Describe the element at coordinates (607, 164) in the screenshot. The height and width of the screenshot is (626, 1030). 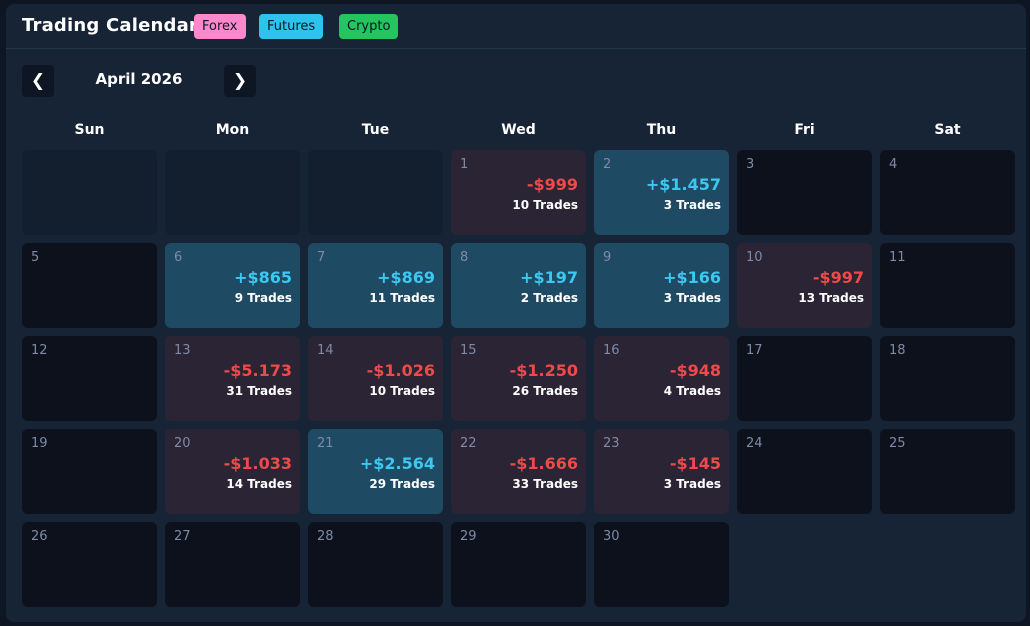
I see `day-number: 2` at that location.